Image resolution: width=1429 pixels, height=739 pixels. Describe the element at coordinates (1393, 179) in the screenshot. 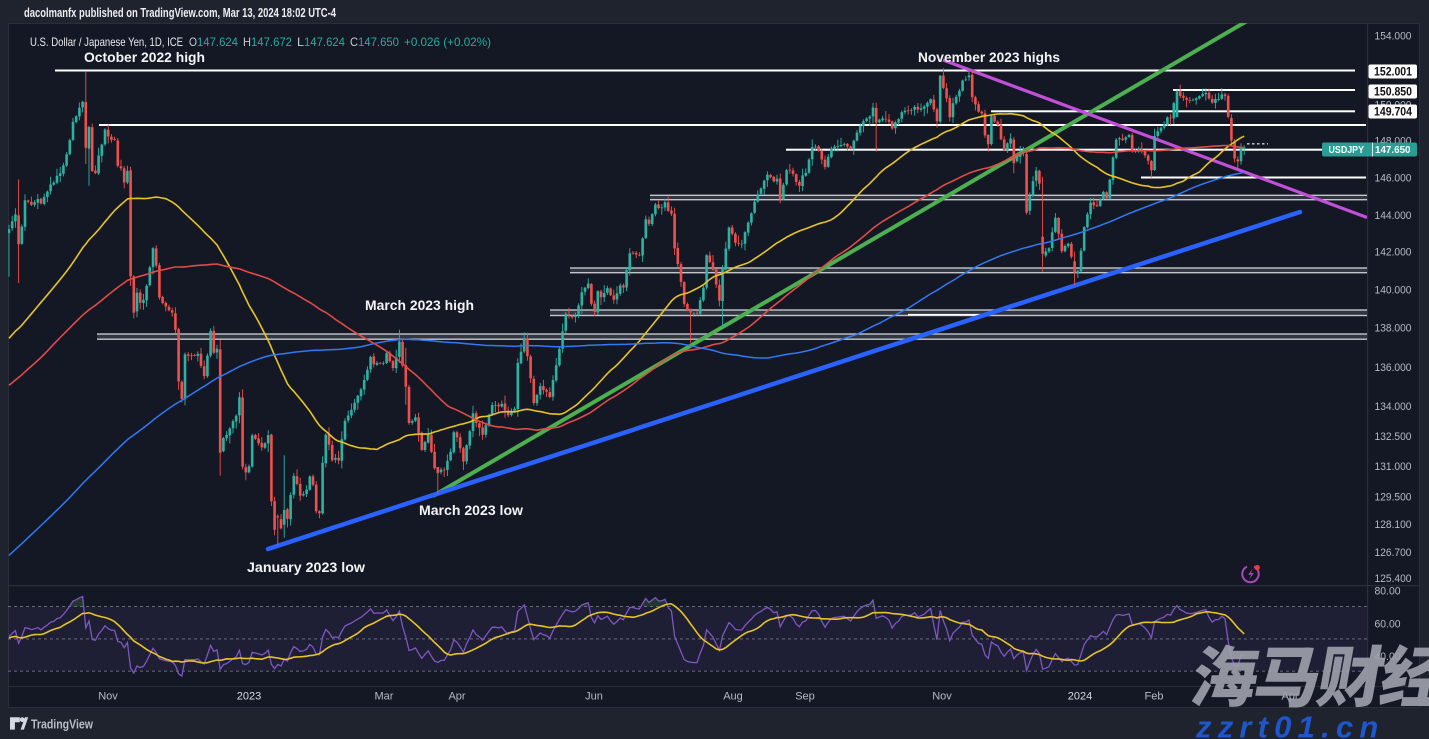

I see `svg-text: 146.000` at that location.